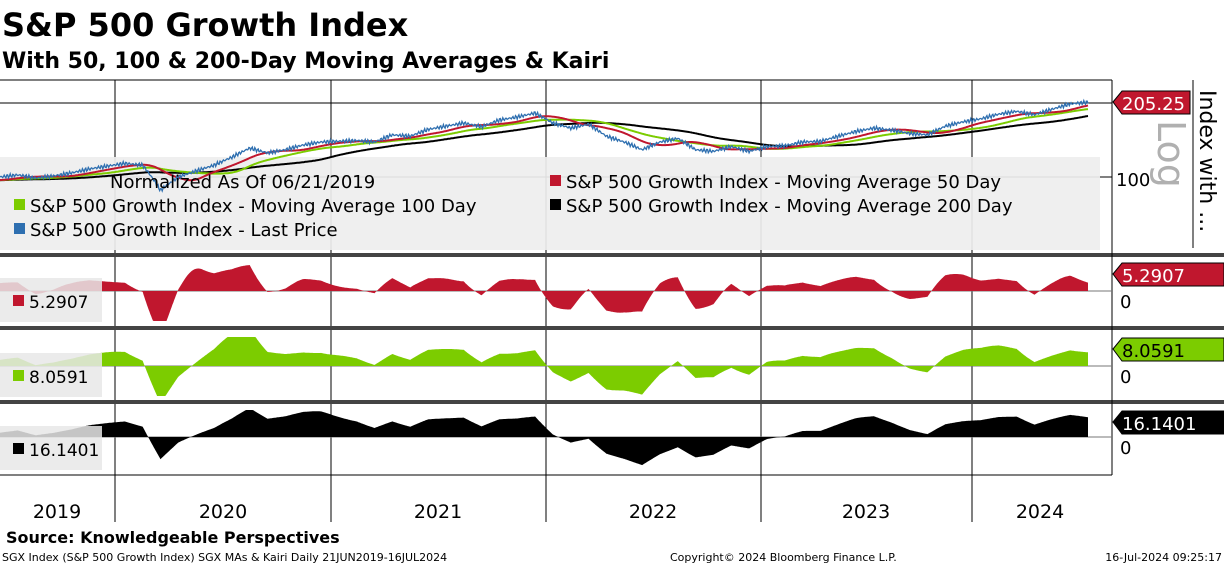 Image resolution: width=1224 pixels, height=566 pixels. What do you see at coordinates (205, 25) in the screenshot?
I see `chart-title: S&P 500 Growth Index` at bounding box center [205, 25].